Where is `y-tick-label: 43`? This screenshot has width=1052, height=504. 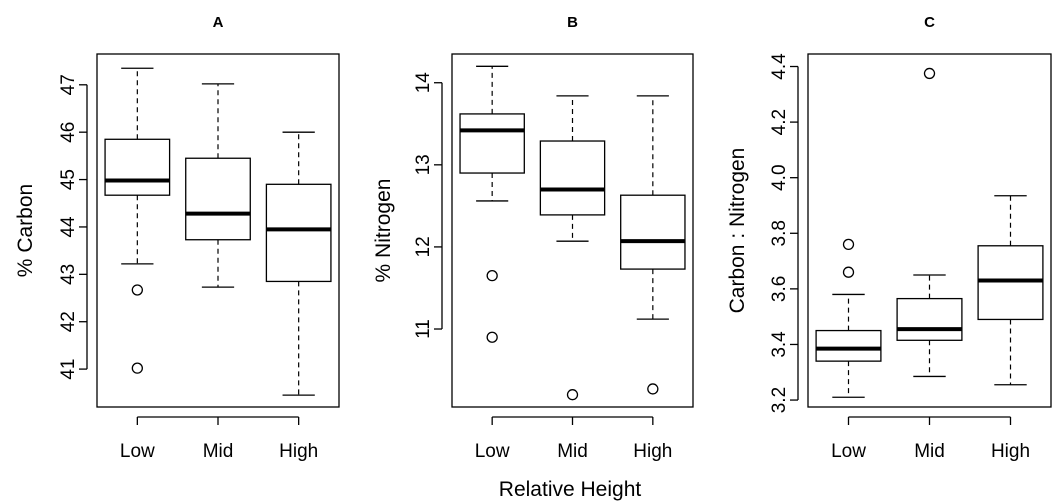 y-tick-label: 43 is located at coordinates (68, 274).